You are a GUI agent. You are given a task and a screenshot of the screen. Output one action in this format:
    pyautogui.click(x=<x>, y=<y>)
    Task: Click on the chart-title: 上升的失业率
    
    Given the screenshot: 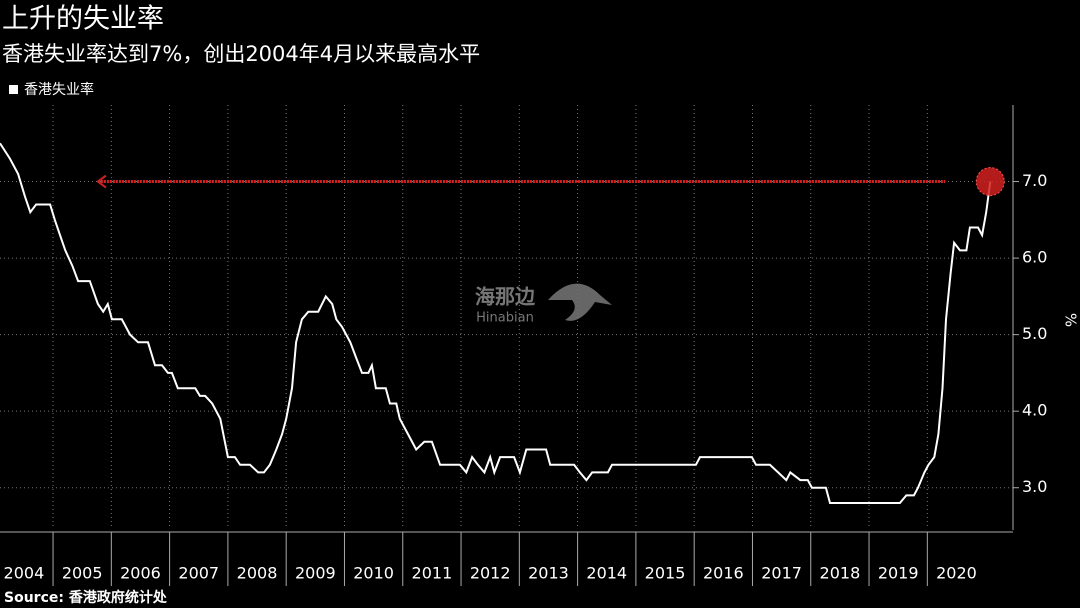 What is the action you would take?
    pyautogui.click(x=83, y=19)
    